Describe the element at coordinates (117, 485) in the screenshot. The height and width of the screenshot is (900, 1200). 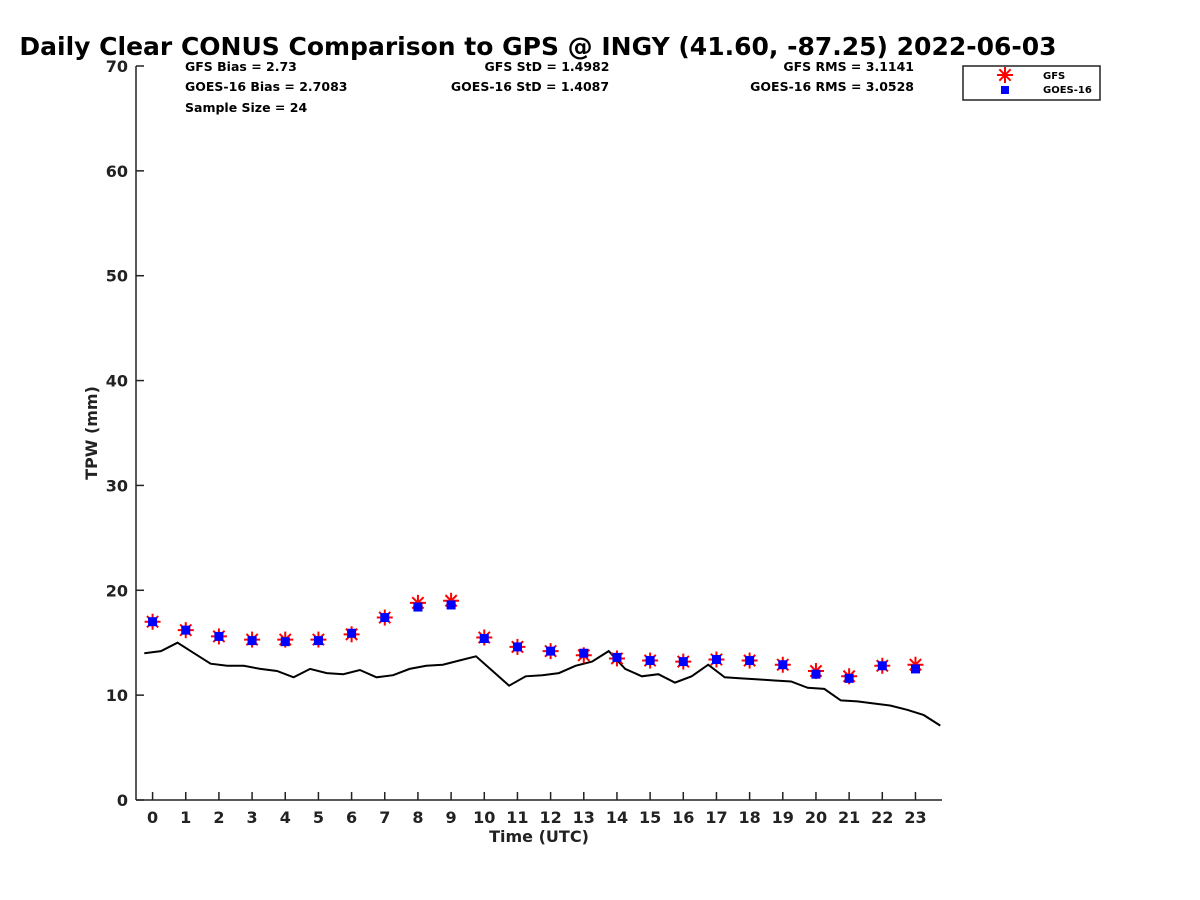
I see `y-tick-label: 30` at that location.